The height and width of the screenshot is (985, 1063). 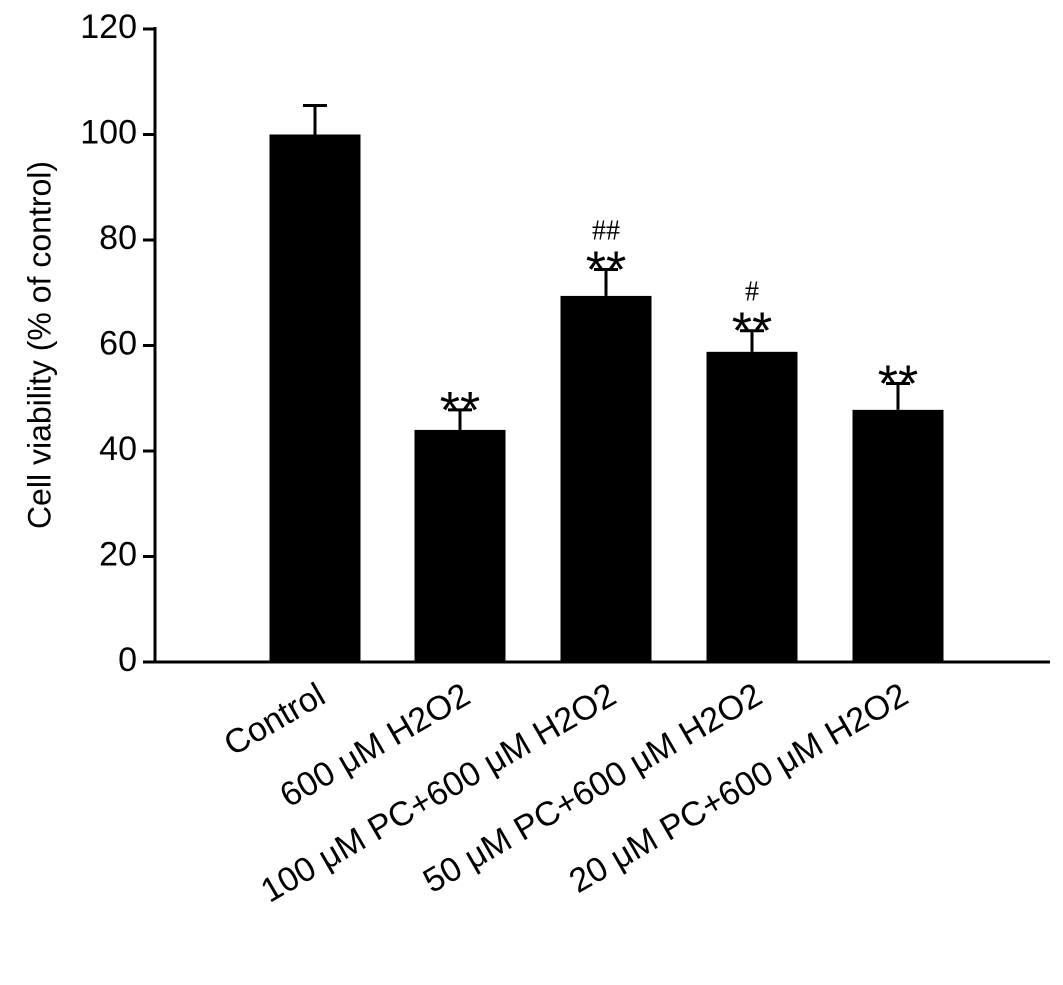 What do you see at coordinates (118, 554) in the screenshot?
I see `y-tick-label: 20` at bounding box center [118, 554].